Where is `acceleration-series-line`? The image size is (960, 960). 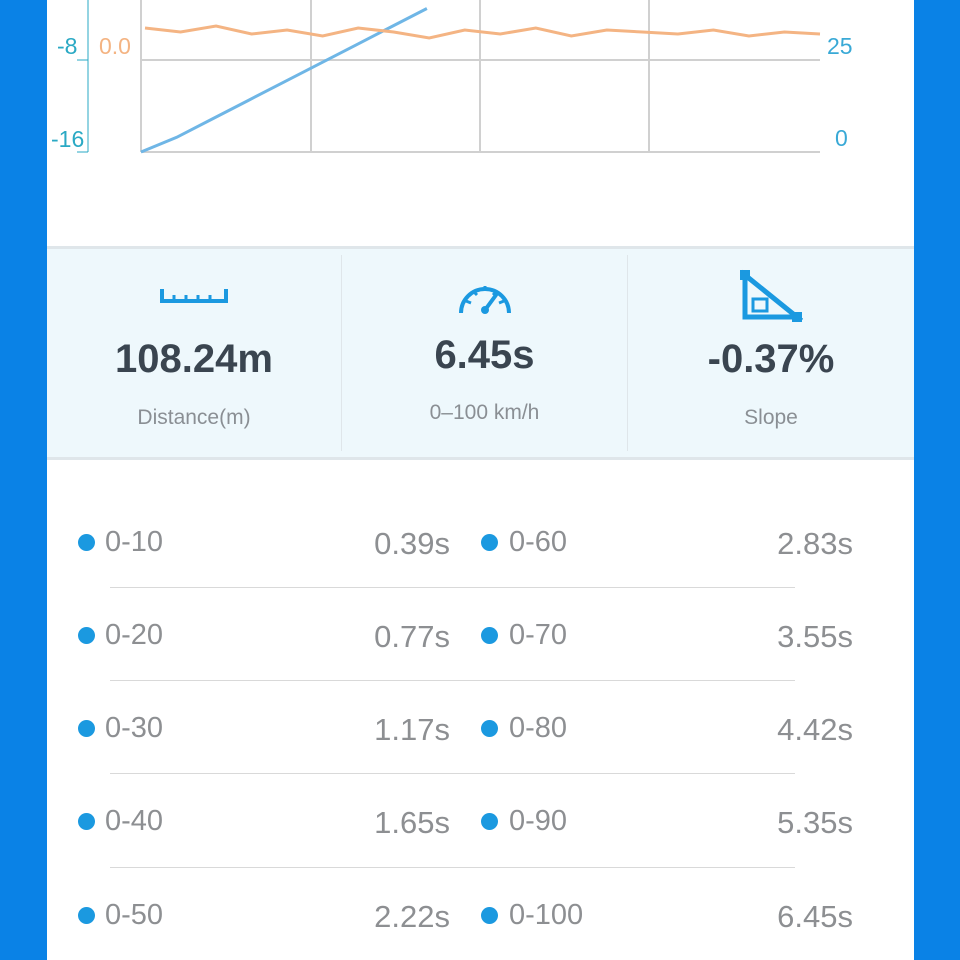 acceleration-series-line is located at coordinates (482, 32).